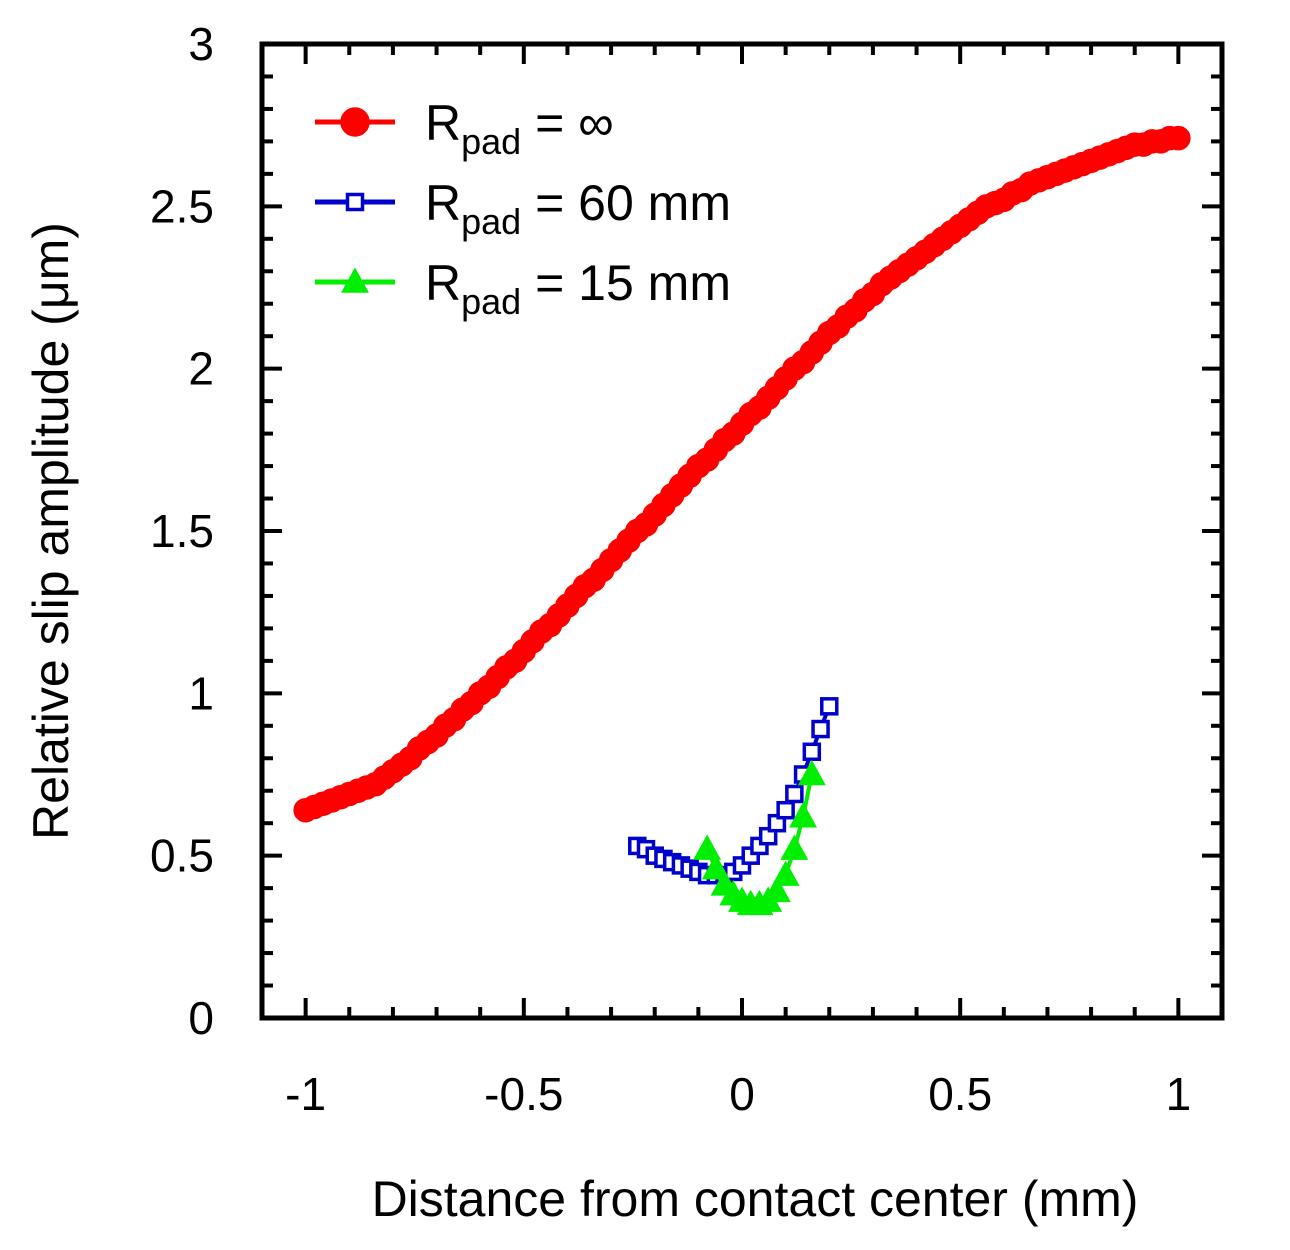 This screenshot has width=1290, height=1250. What do you see at coordinates (305, 1094) in the screenshot?
I see `x-tick-label: -1` at bounding box center [305, 1094].